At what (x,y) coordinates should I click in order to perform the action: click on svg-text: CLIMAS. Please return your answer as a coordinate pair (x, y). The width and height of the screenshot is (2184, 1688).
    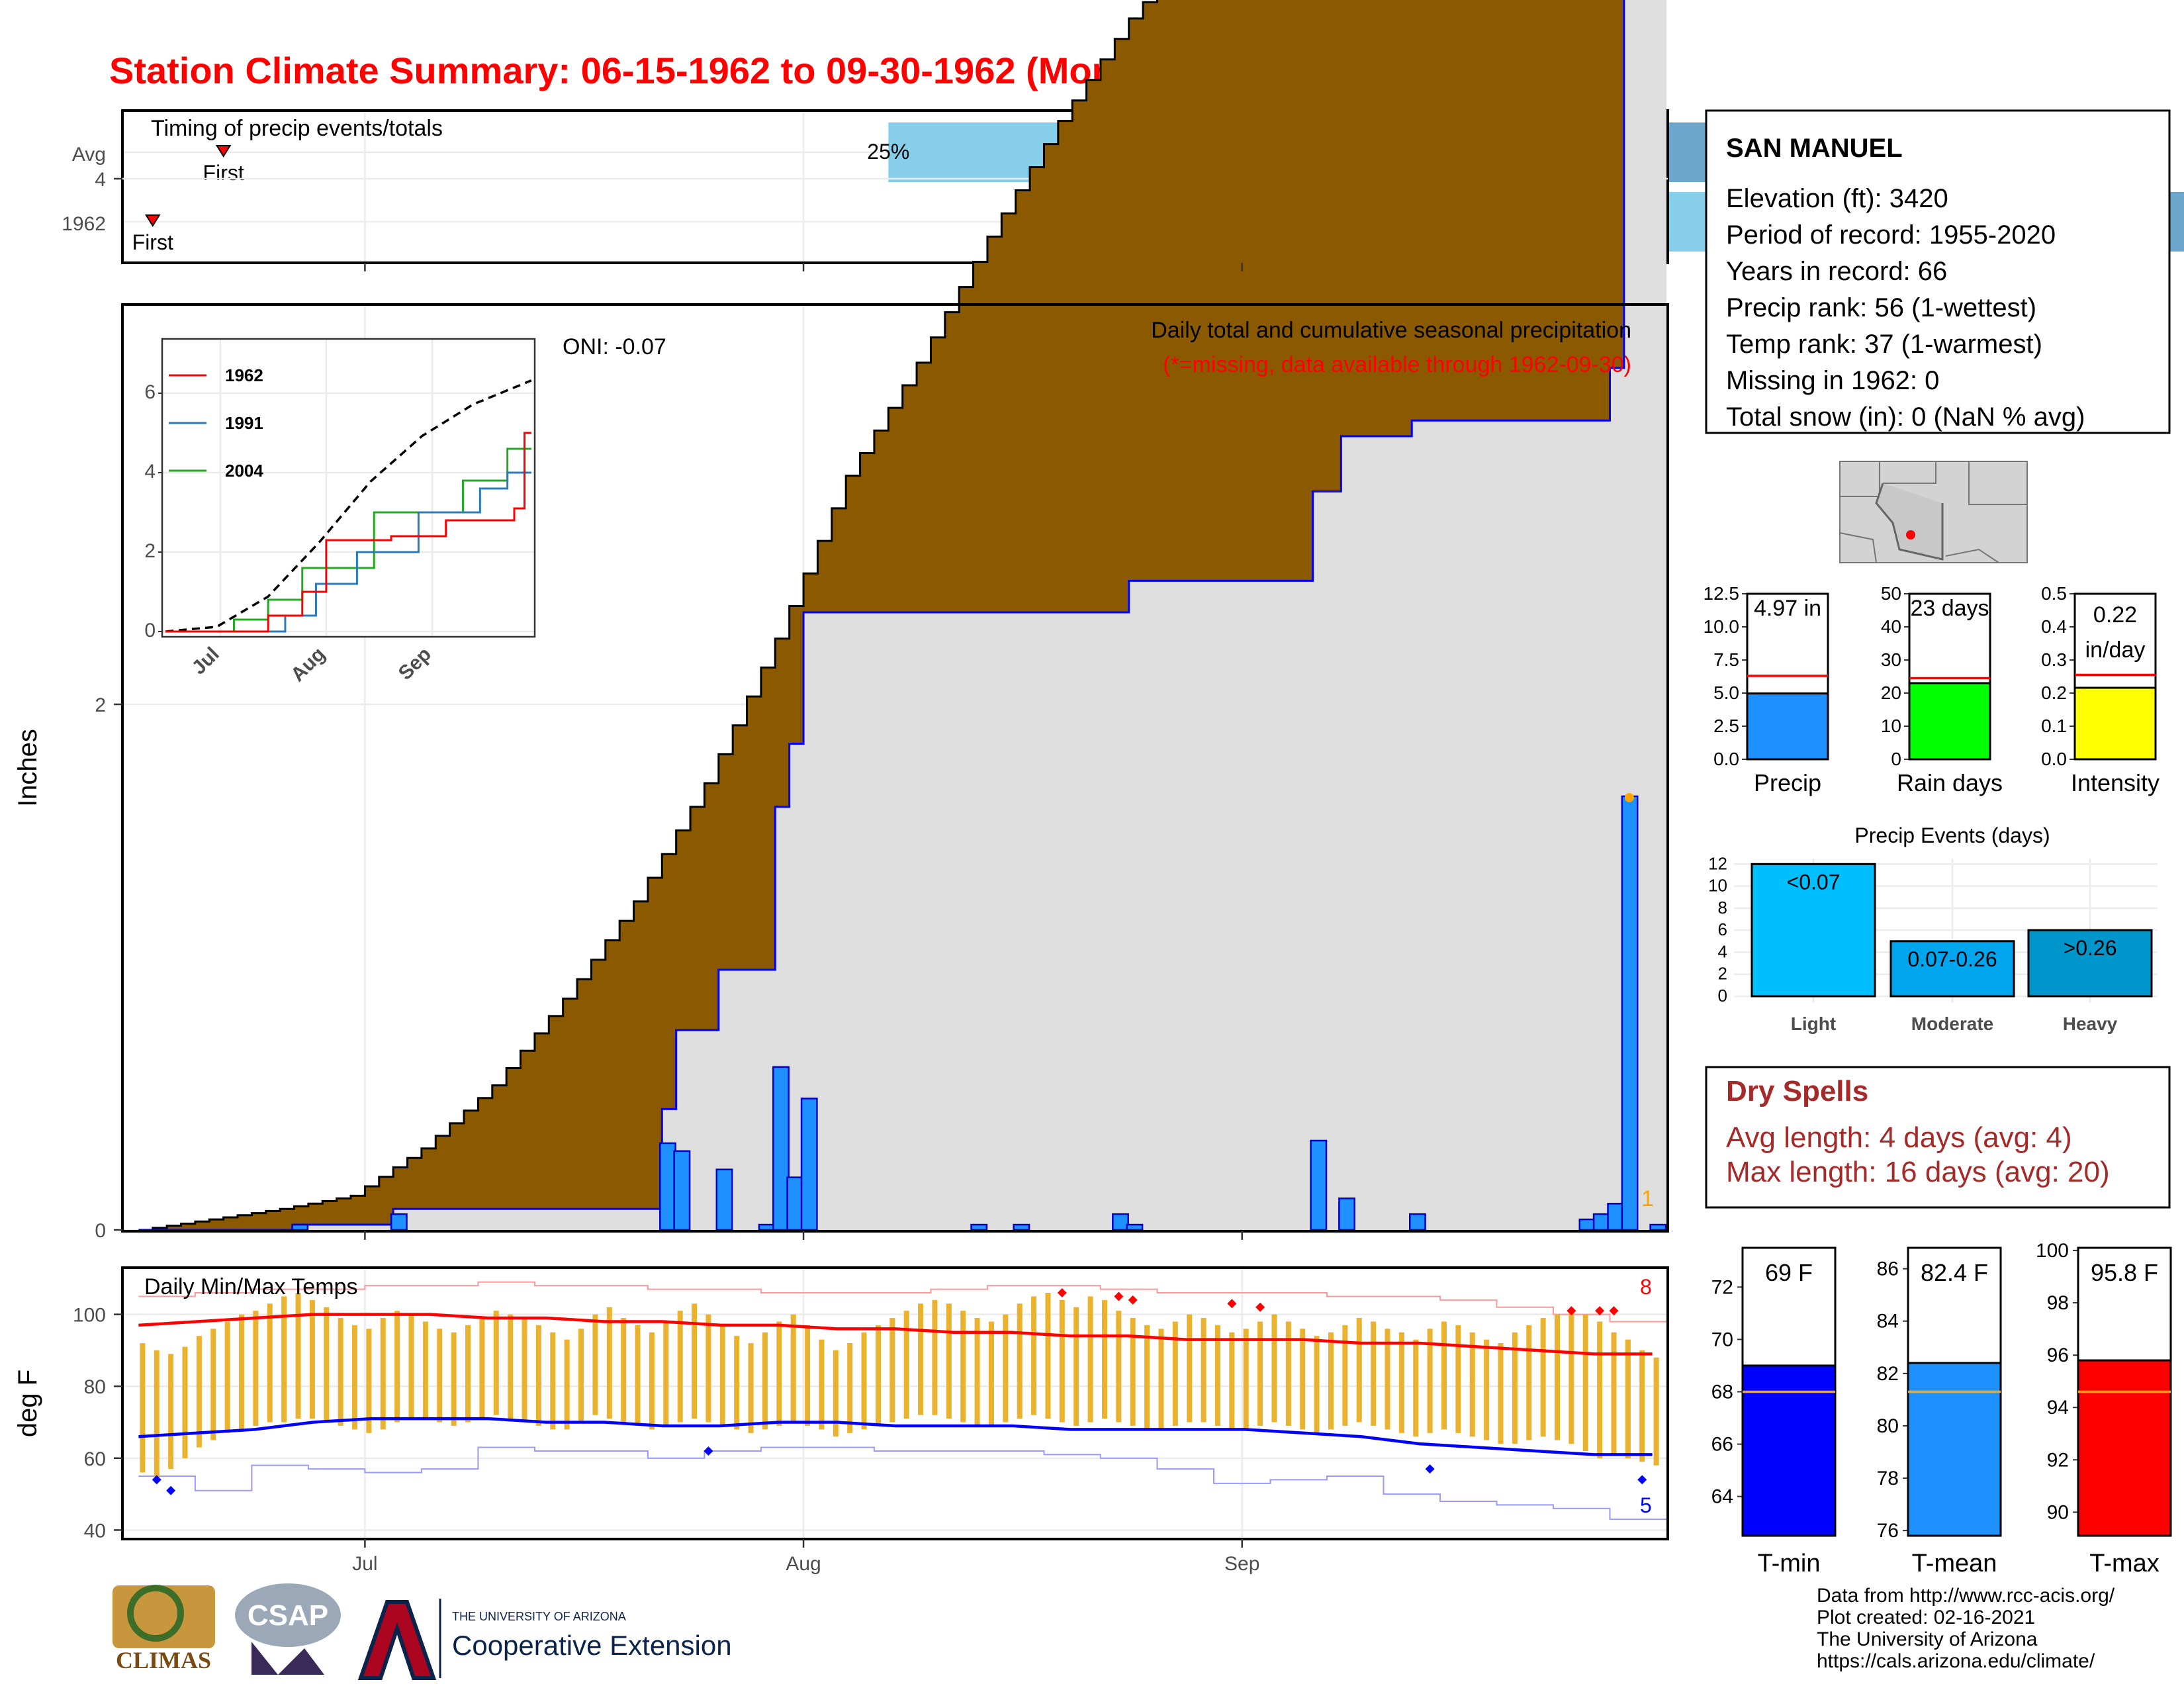
    Looking at the image, I should click on (163, 1660).